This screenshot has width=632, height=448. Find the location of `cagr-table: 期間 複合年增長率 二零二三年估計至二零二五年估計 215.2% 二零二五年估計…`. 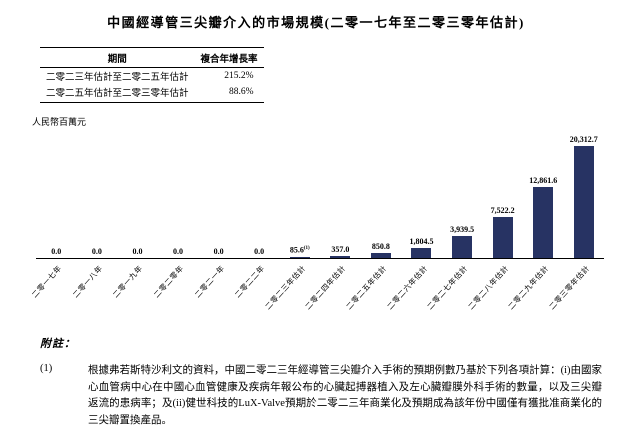

cagr-table: 期間 複合年增長率 二零二三年估計至二零二五年估計 215.2% 二零二五年估計… is located at coordinates (152, 75).